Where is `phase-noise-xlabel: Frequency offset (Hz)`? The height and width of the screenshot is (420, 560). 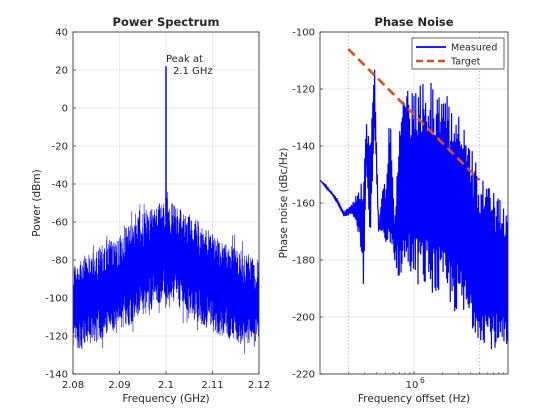
phase-noise-xlabel: Frequency offset (Hz) is located at coordinates (414, 399).